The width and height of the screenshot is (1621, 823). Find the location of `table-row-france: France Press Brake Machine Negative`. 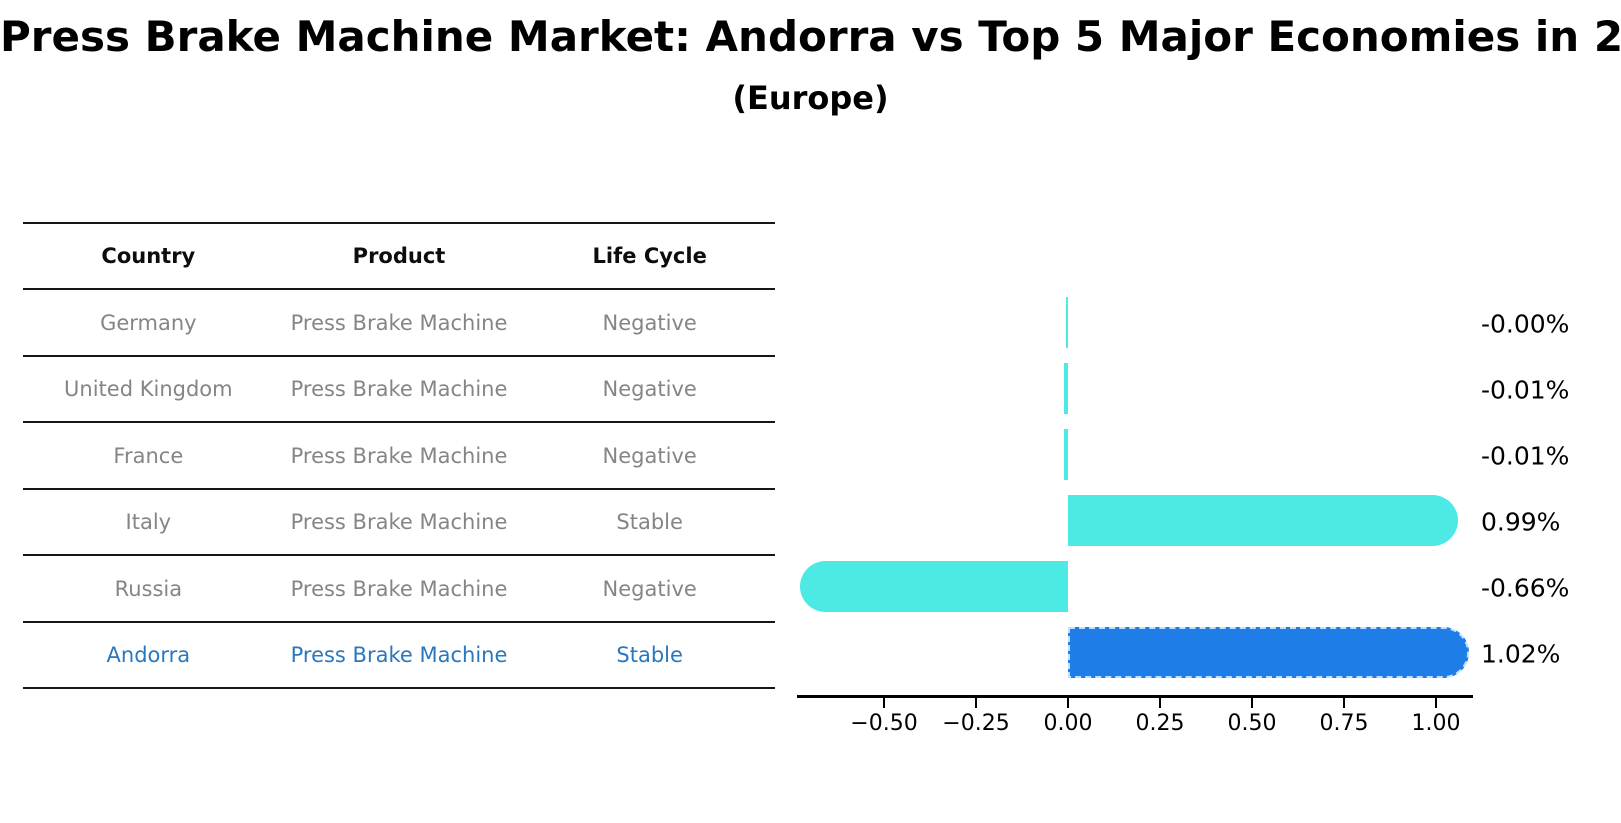

table-row-france: France Press Brake Machine Negative is located at coordinates (399, 455).